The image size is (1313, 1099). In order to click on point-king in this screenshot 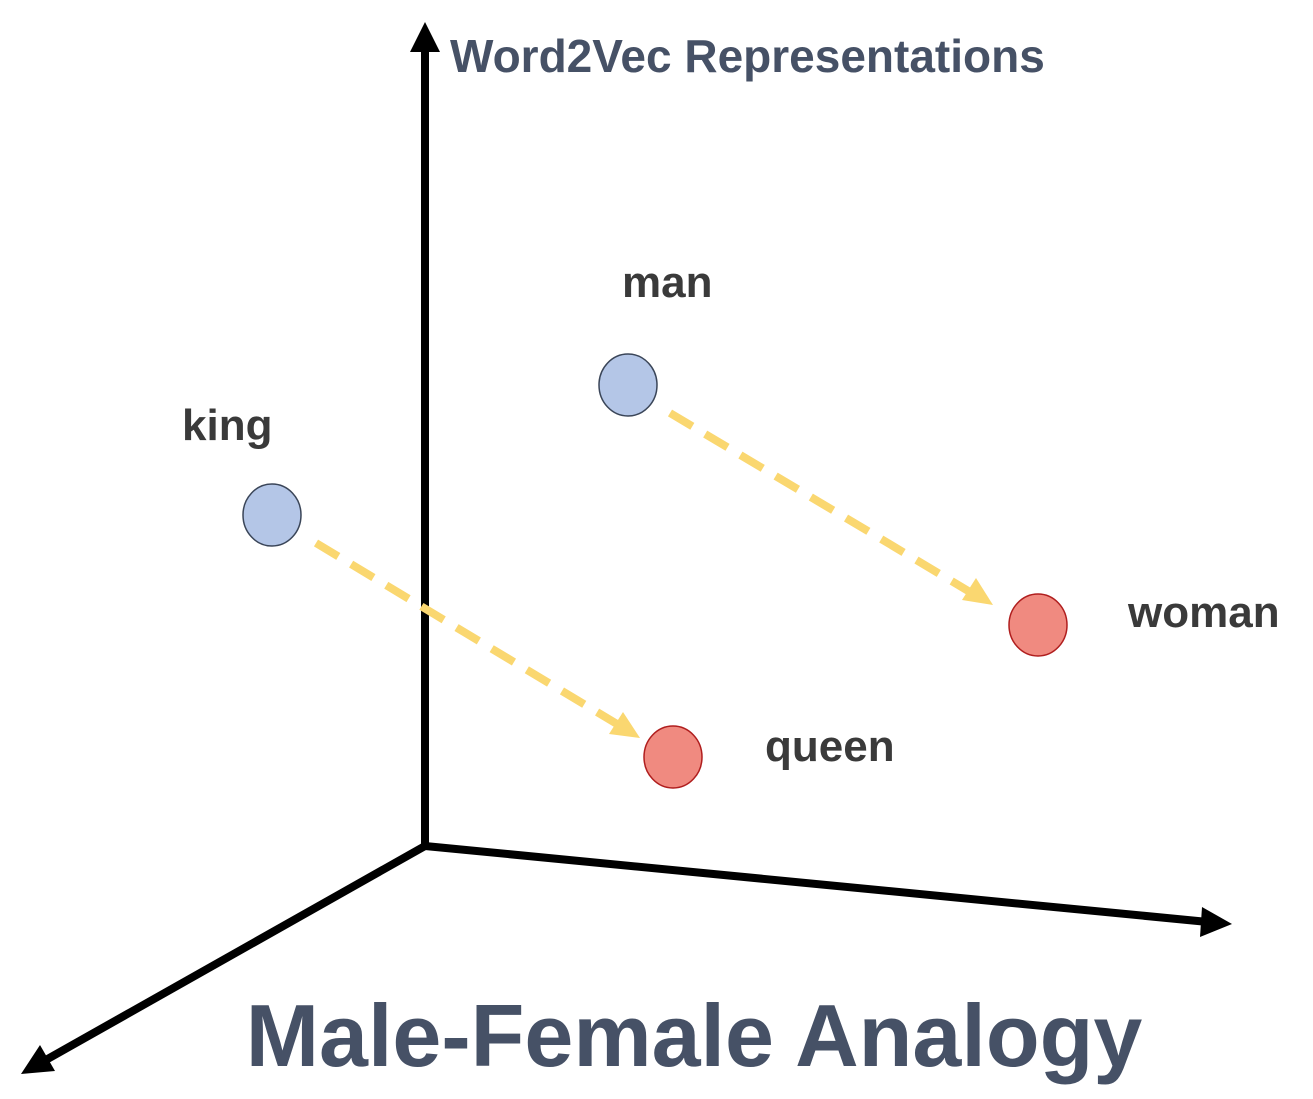, I will do `click(272, 515)`.